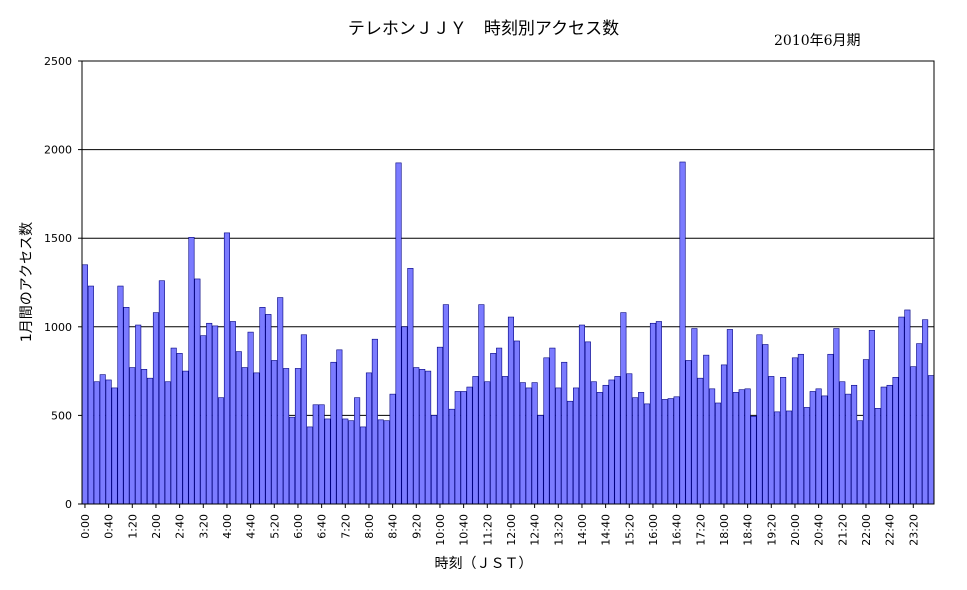  What do you see at coordinates (345, 526) in the screenshot?
I see `x-tick-label: 7:20` at bounding box center [345, 526].